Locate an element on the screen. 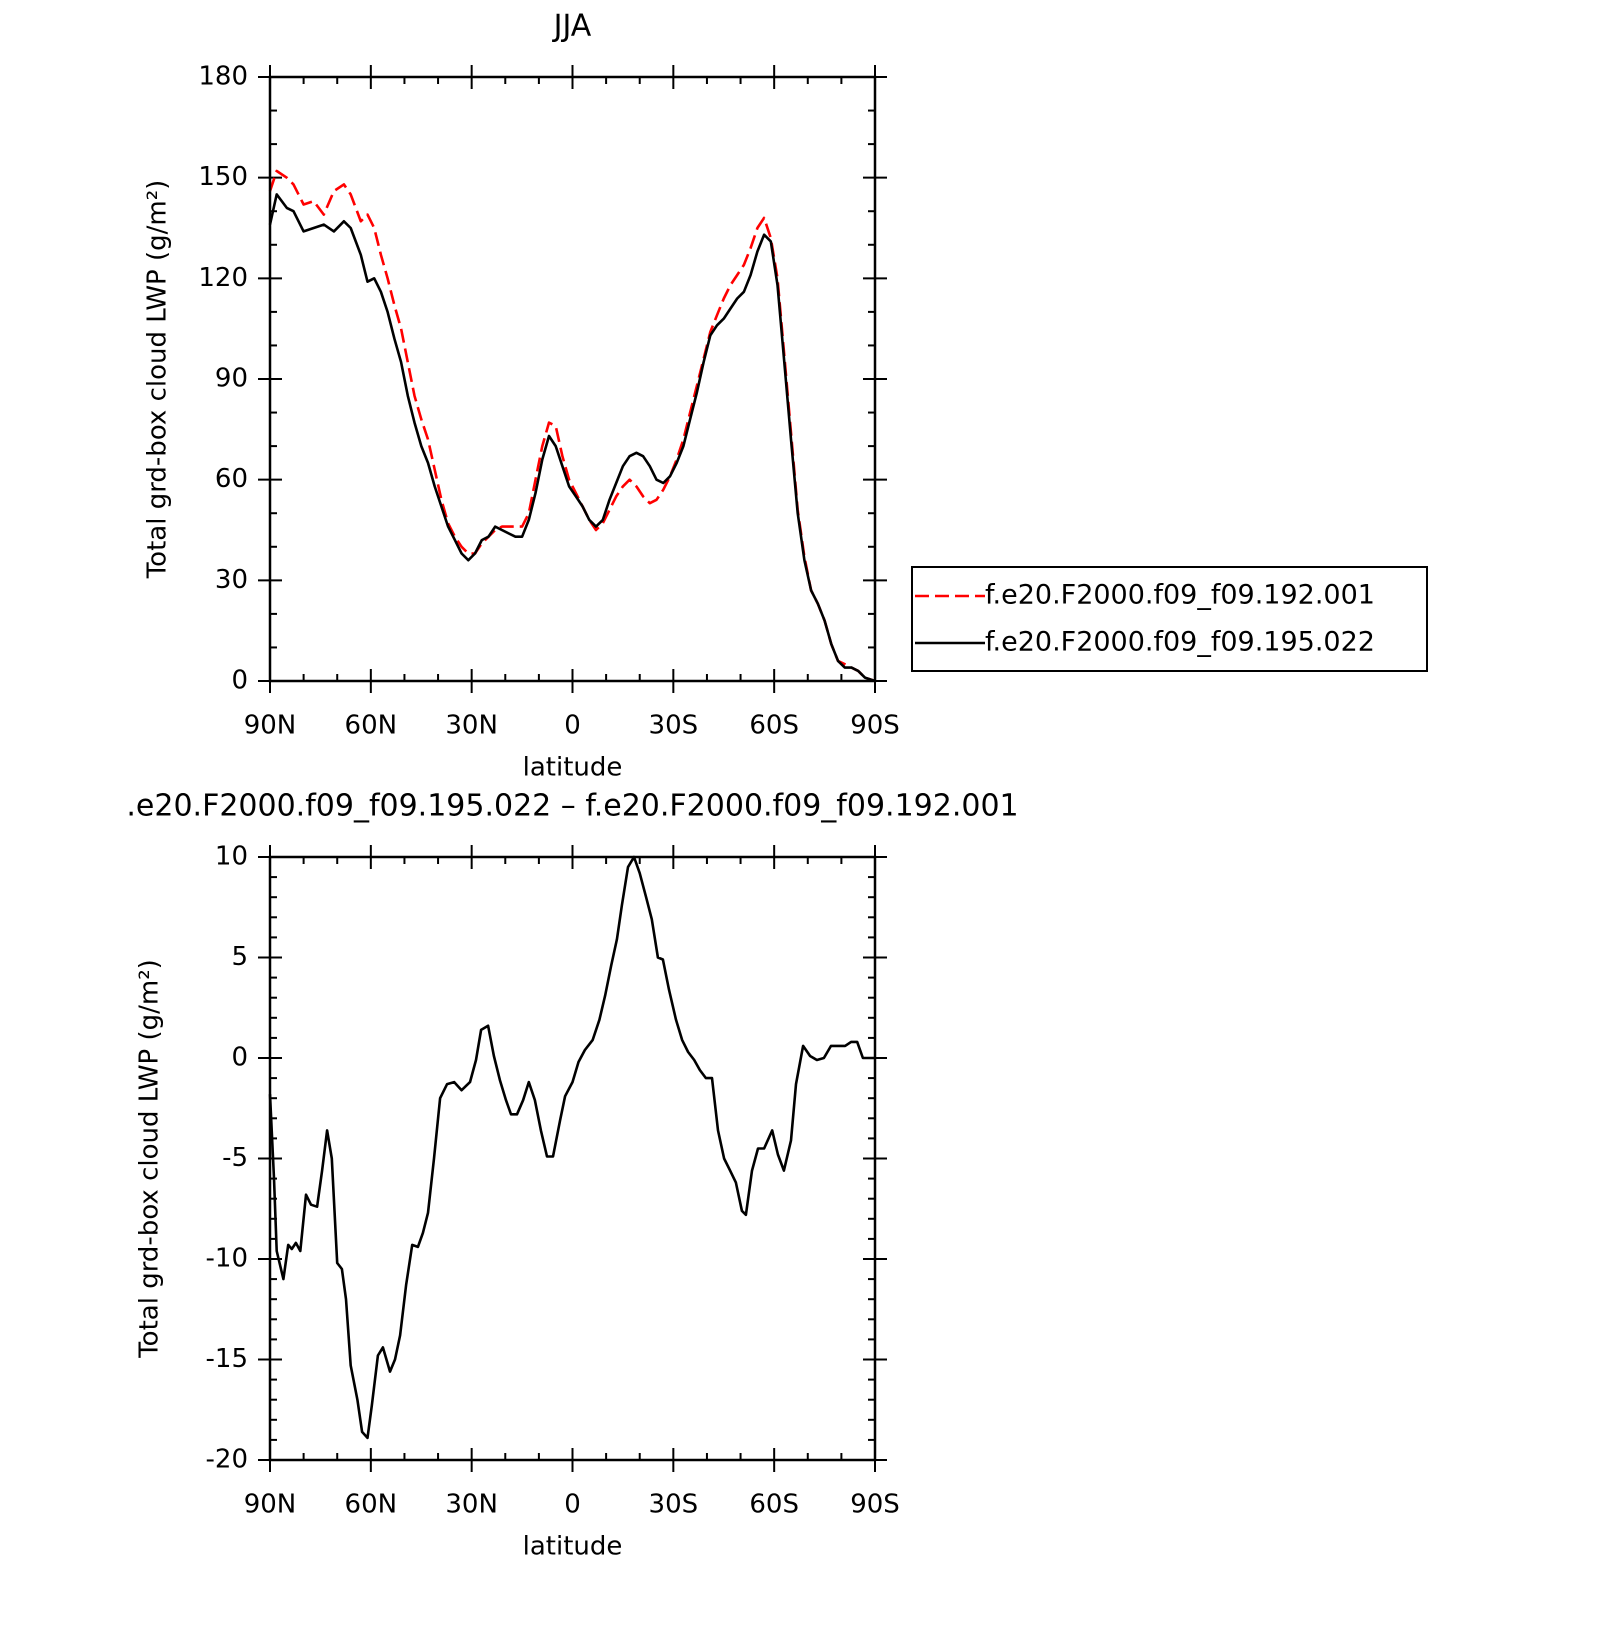 The image size is (1597, 1635). y-tick-label: -15 is located at coordinates (227, 1359).